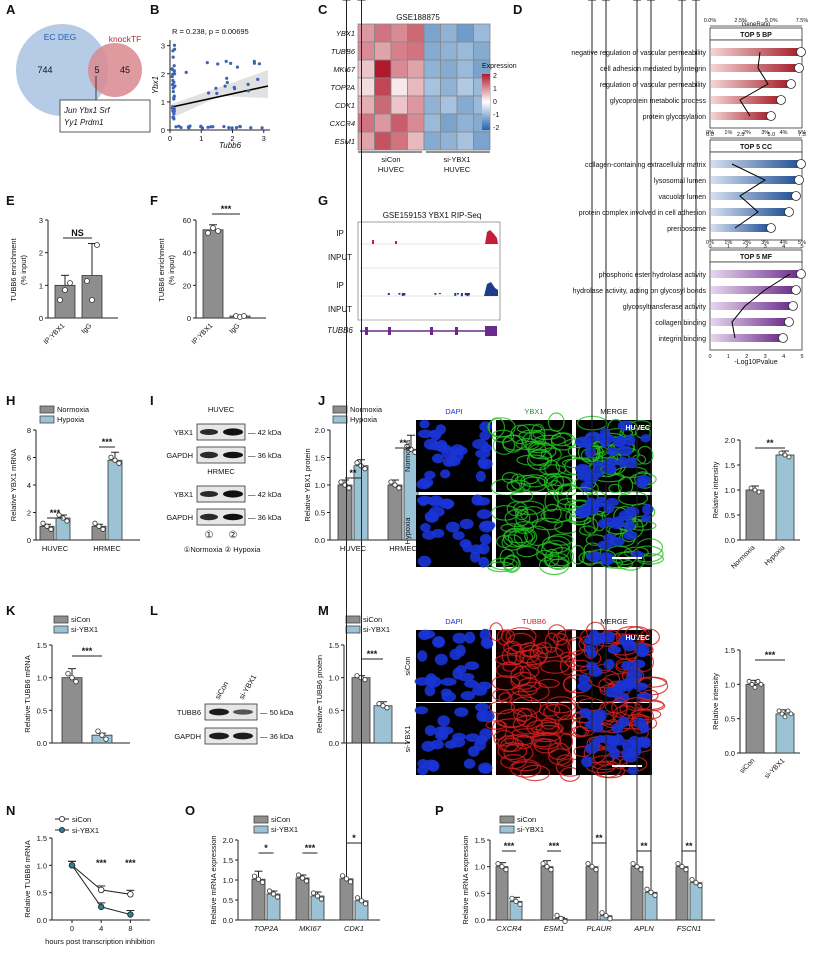 The width and height of the screenshot is (824, 958). I want to click on y-tick-label: 1.5, so click(228, 860).